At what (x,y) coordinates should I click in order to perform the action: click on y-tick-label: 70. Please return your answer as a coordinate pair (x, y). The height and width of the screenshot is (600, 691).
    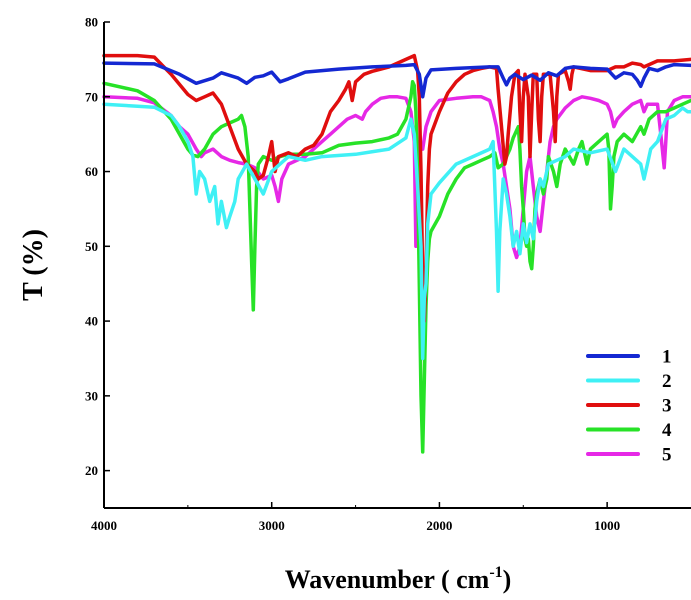
    Looking at the image, I should click on (91, 96).